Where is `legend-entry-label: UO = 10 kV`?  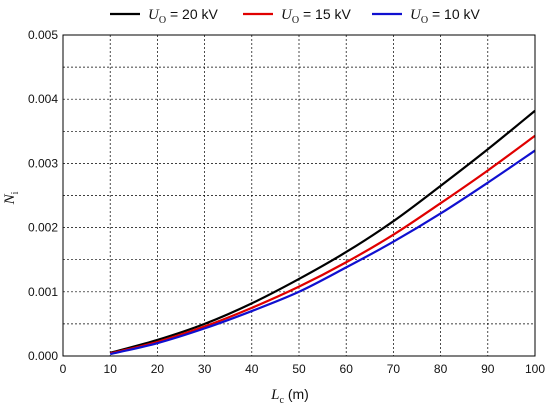 legend-entry-label: UO = 10 kV is located at coordinates (445, 16).